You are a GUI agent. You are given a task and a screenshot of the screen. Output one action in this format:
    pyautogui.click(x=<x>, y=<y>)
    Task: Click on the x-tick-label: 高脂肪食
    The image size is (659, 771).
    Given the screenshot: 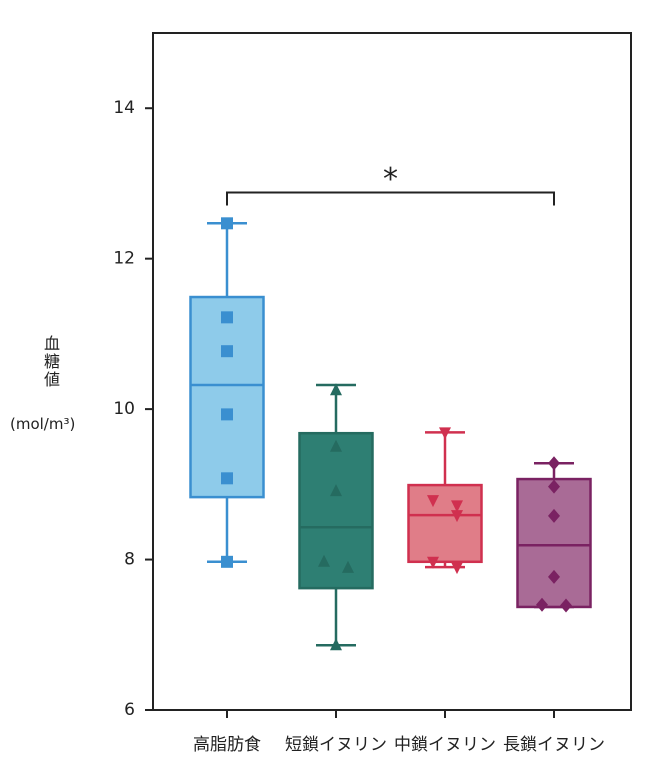 What is the action you would take?
    pyautogui.click(x=227, y=745)
    